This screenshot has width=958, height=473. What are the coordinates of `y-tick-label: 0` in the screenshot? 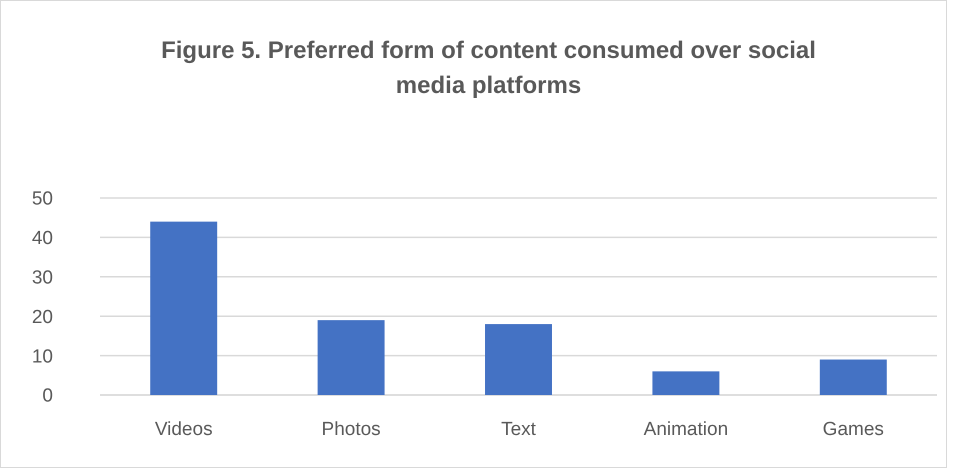 It's located at (47, 396).